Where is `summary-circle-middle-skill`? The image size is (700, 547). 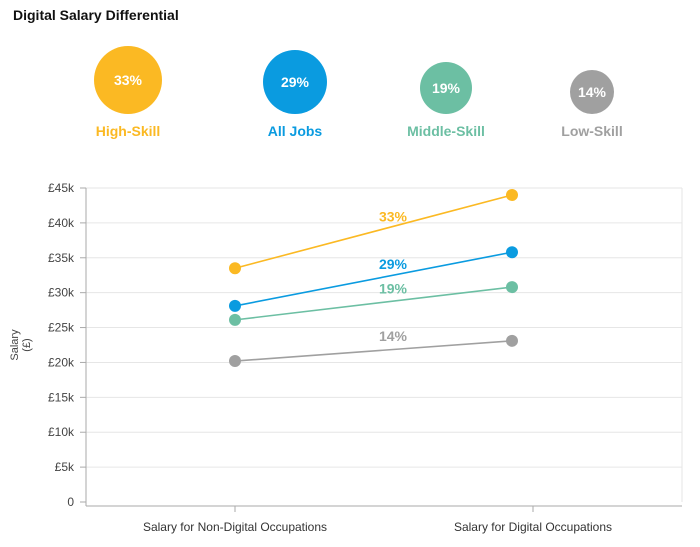 summary-circle-middle-skill is located at coordinates (446, 88).